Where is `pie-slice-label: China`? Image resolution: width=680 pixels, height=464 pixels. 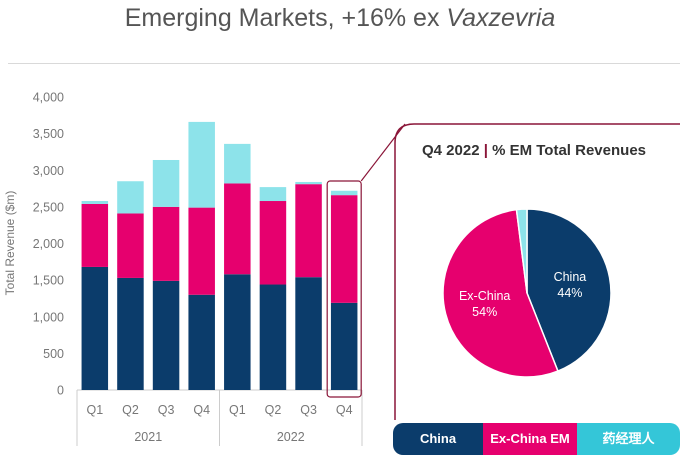
pie-slice-label: China is located at coordinates (570, 277).